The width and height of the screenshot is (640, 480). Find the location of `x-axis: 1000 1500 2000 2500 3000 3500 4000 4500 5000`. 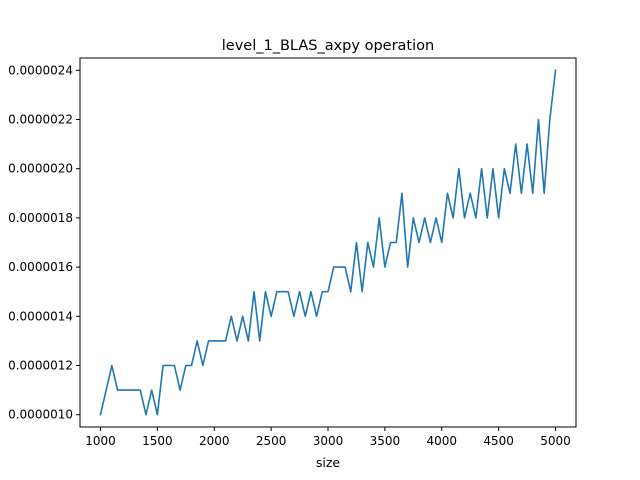

x-axis: 1000 1500 2000 2500 3000 3500 4000 4500 5000 is located at coordinates (328, 437).